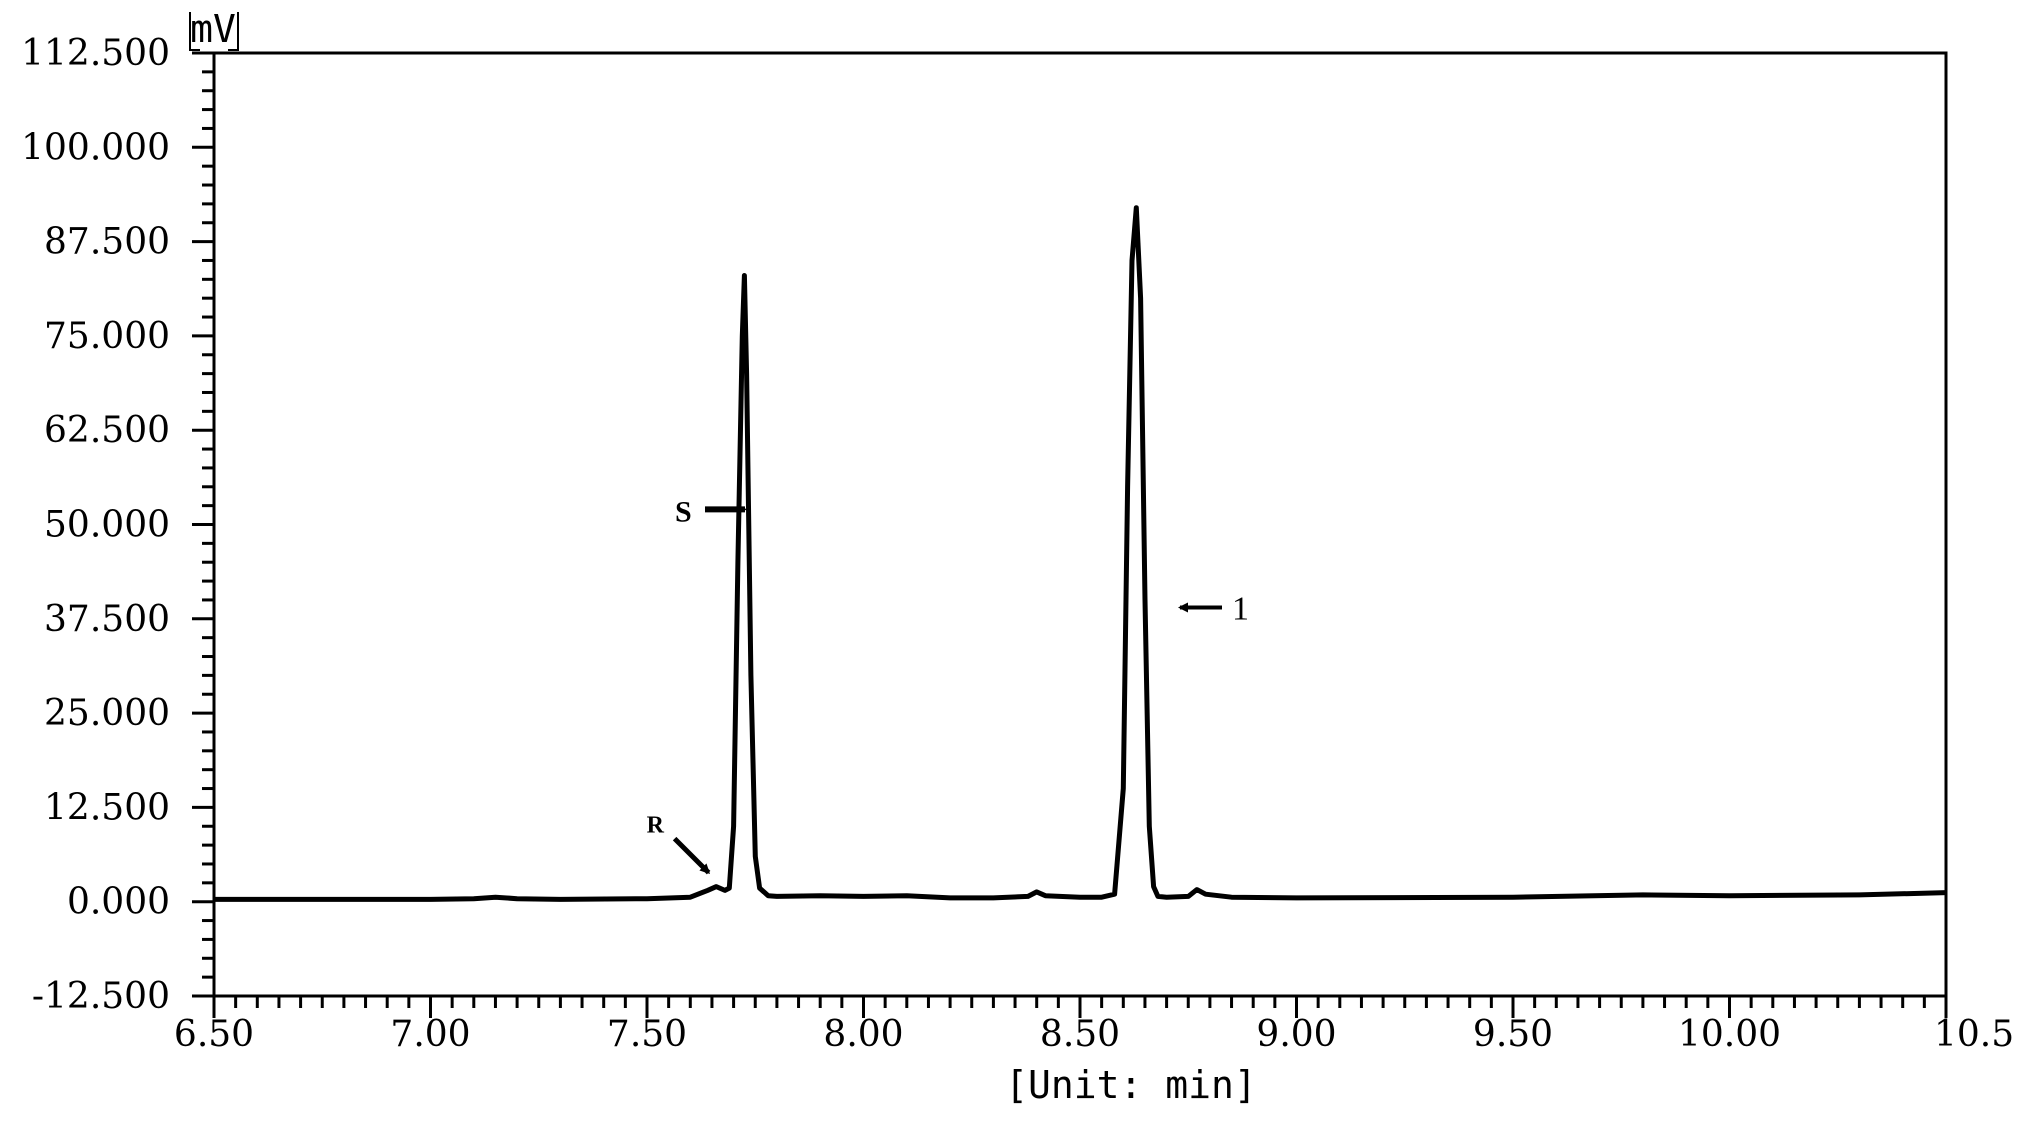 This screenshot has height=1123, width=2028. What do you see at coordinates (107, 430) in the screenshot?
I see `y-tick-label: 62.500` at bounding box center [107, 430].